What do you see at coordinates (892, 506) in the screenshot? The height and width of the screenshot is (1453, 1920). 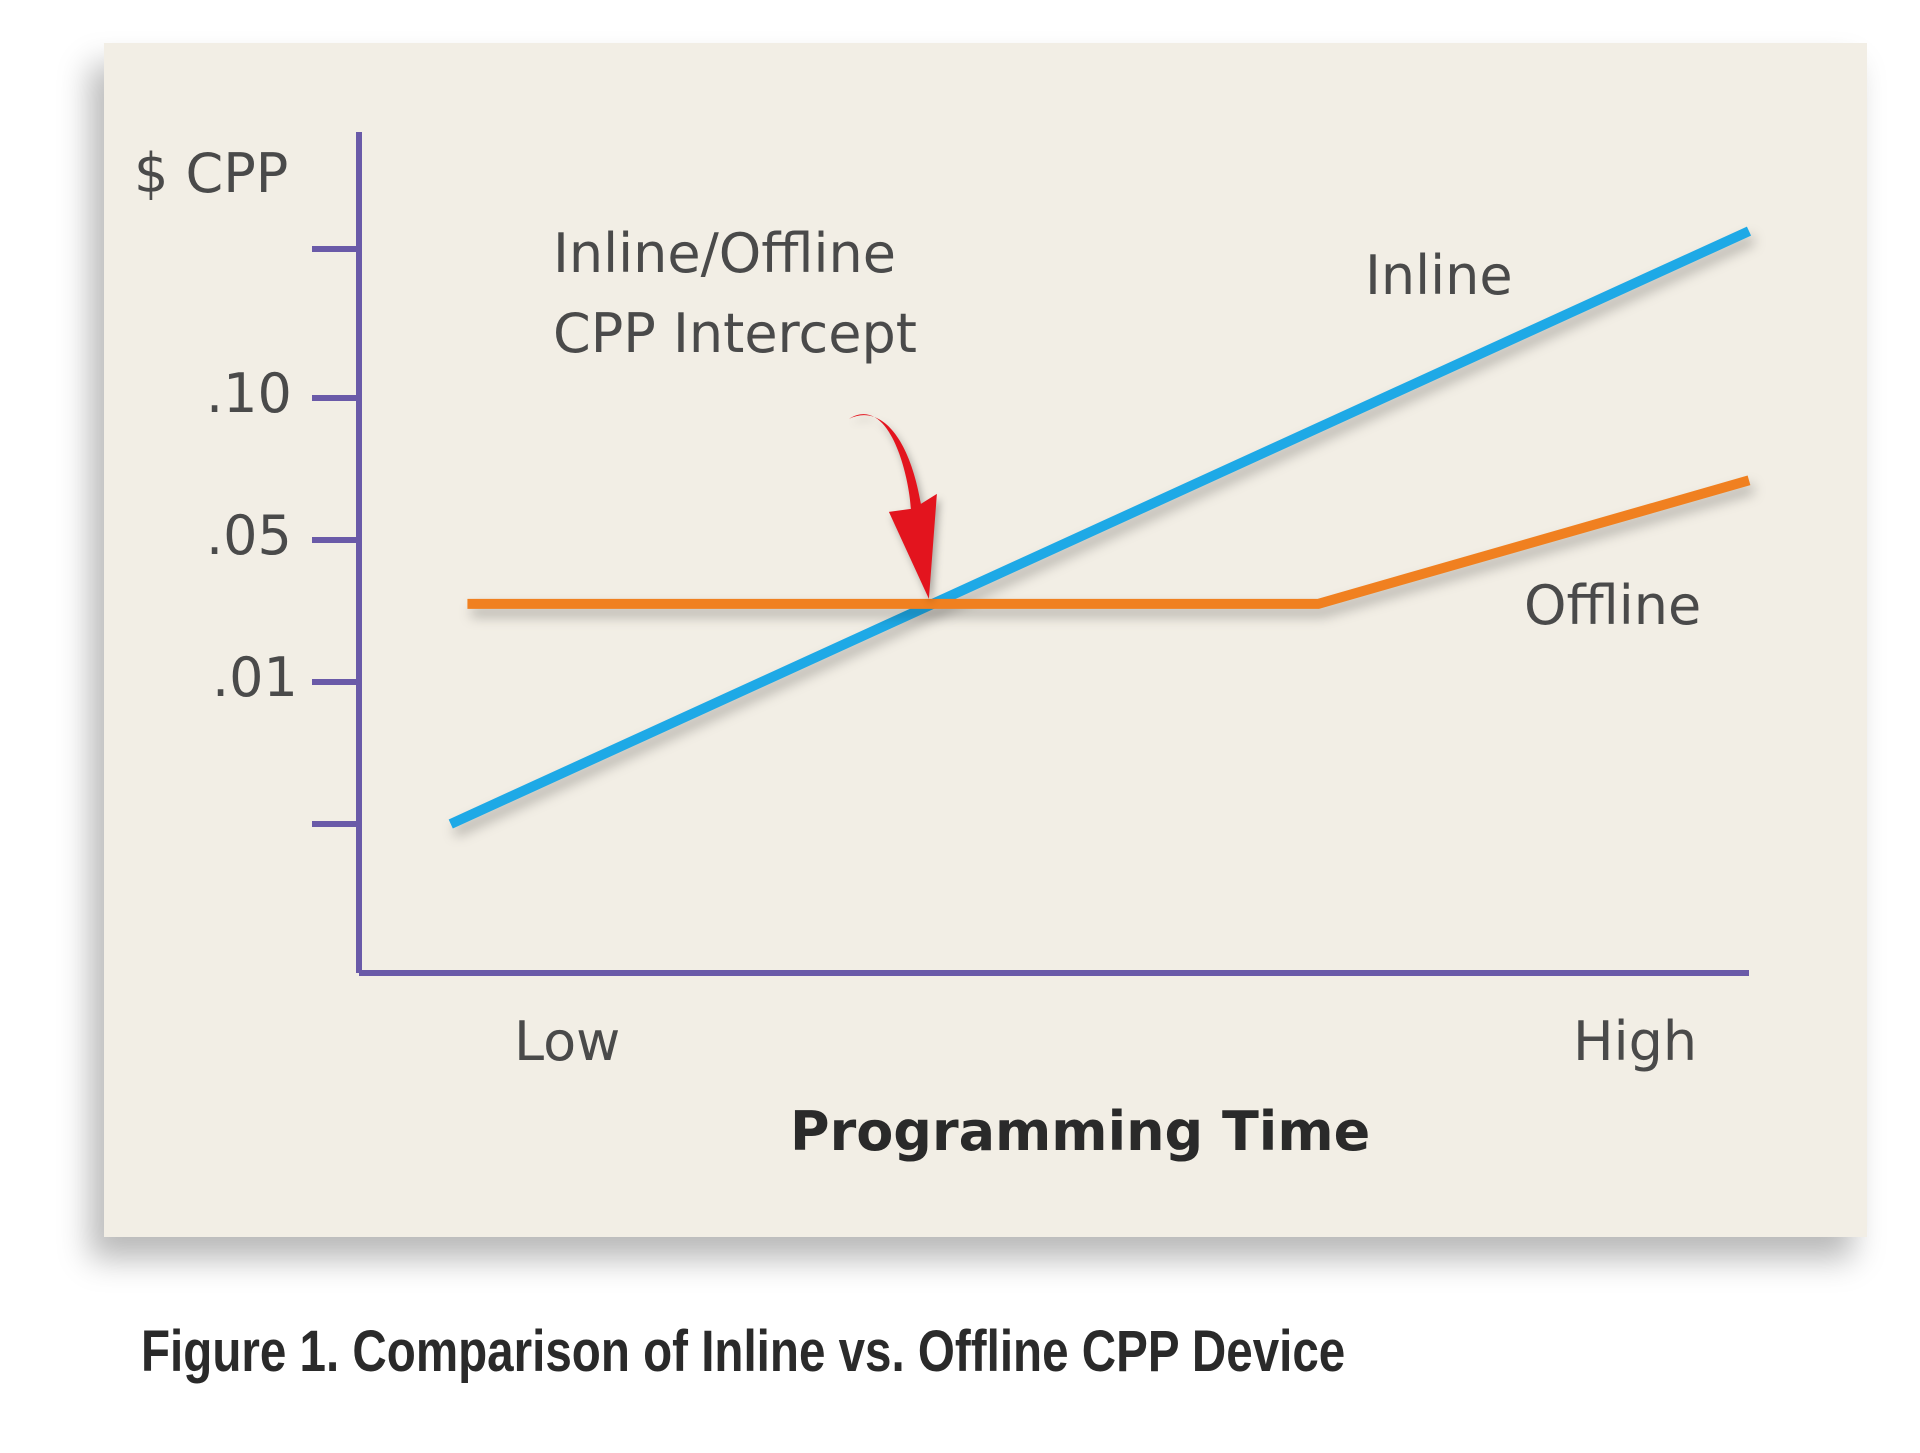 I see `intercept-arrow-icon` at bounding box center [892, 506].